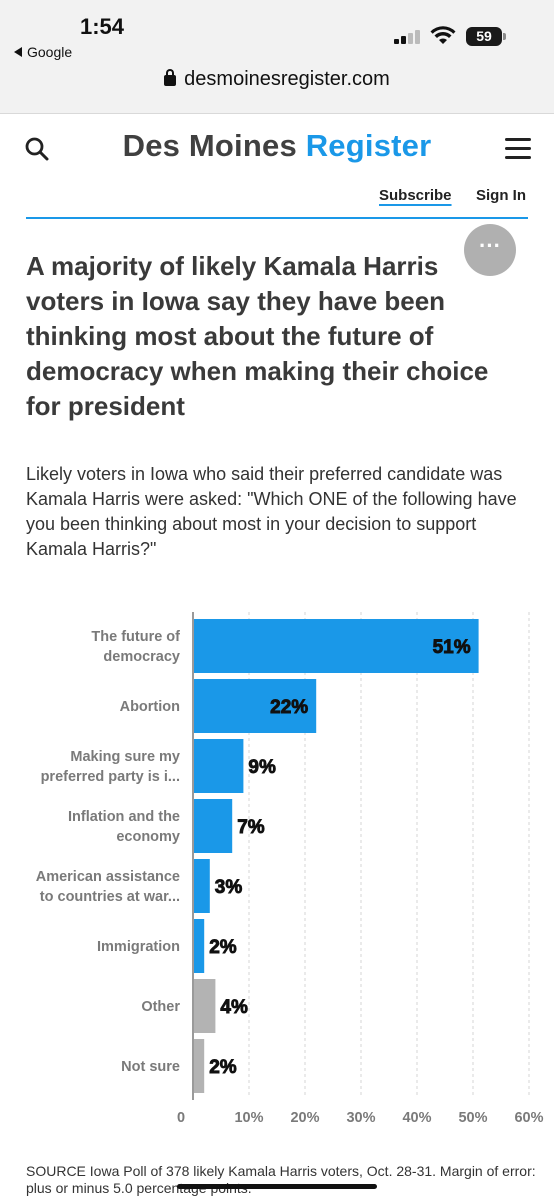  I want to click on category-label: Inflation and the, so click(124, 817).